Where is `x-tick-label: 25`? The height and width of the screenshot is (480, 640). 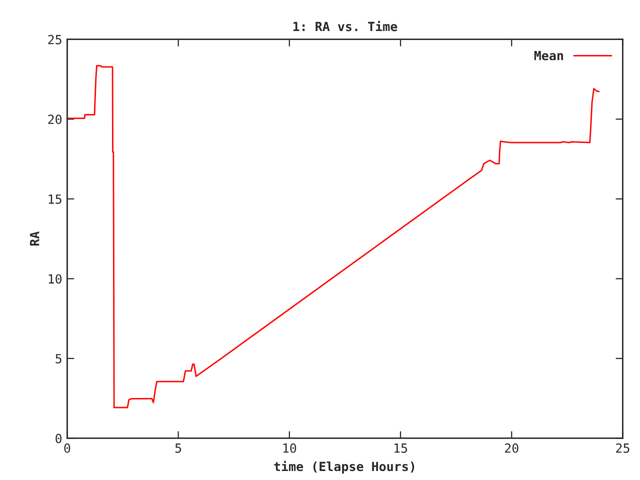 x-tick-label: 25 is located at coordinates (623, 448).